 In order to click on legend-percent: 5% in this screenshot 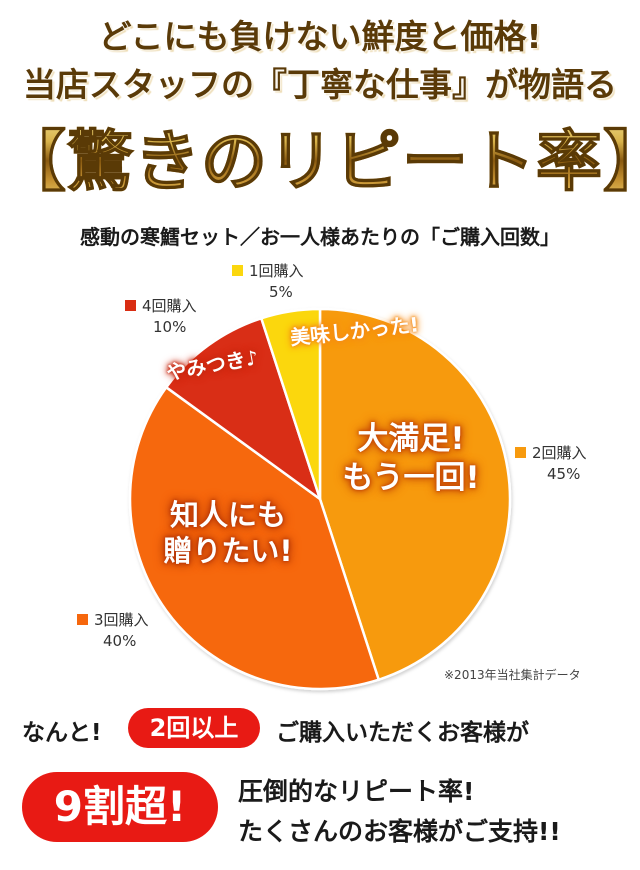, I will do `click(281, 292)`.